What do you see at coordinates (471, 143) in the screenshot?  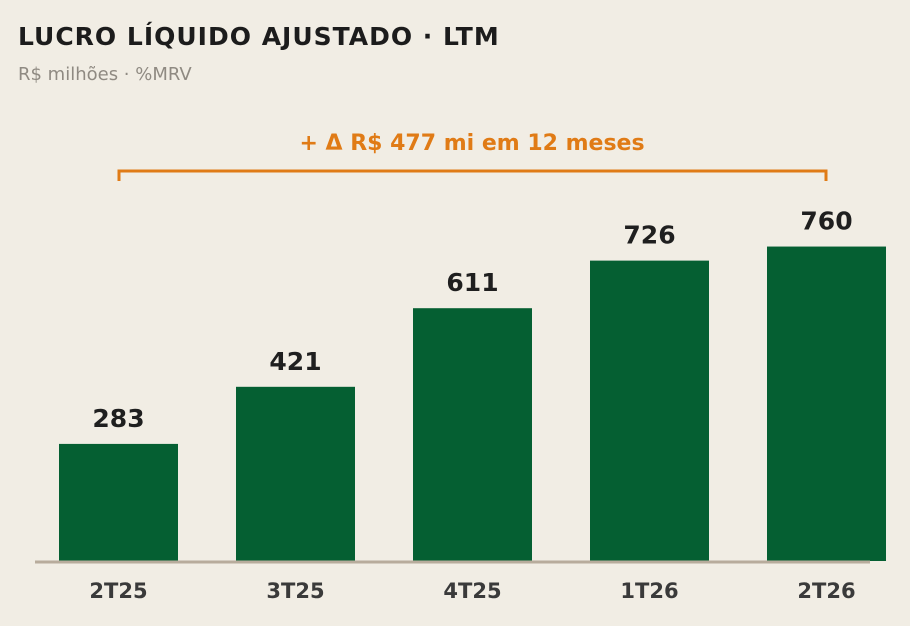 I see `annotation: + Δ R$ 477 mi em 12 meses` at bounding box center [471, 143].